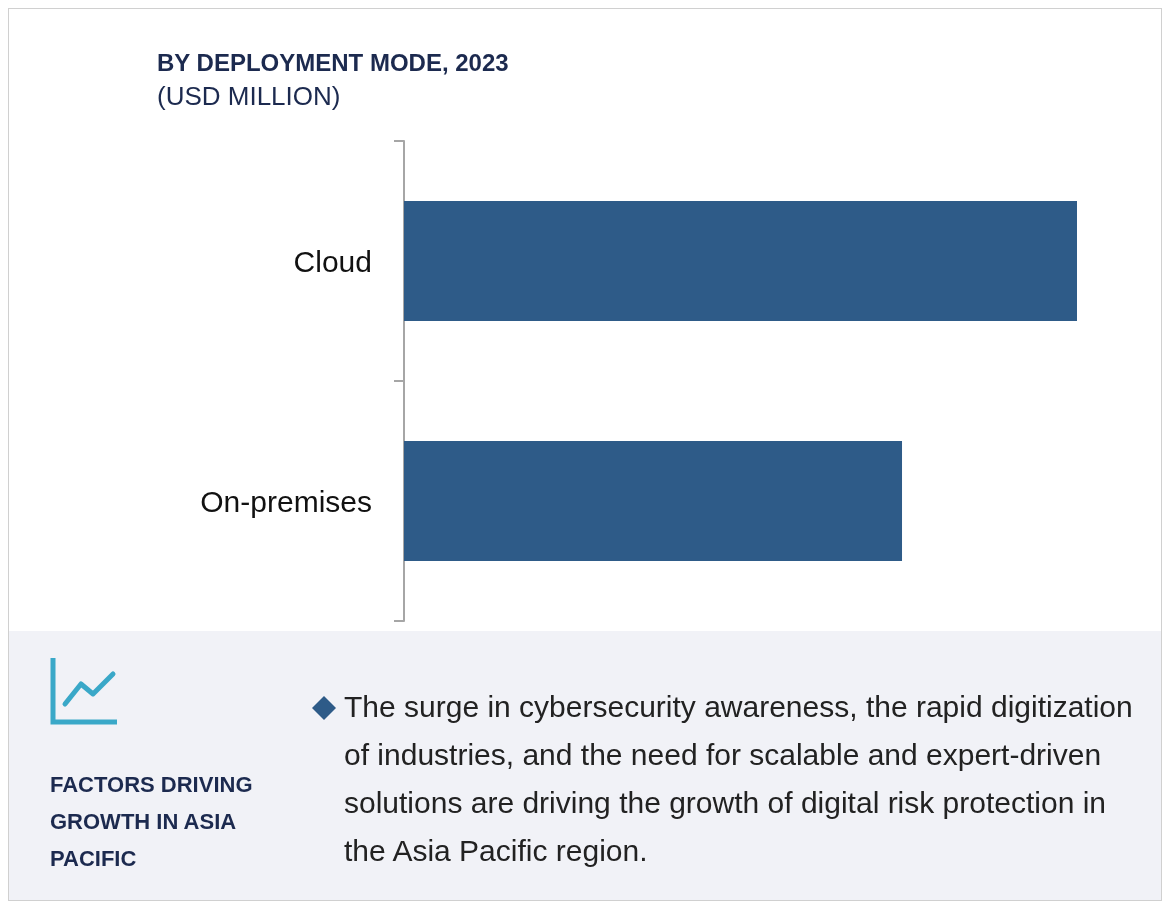 Image resolution: width=1170 pixels, height=909 pixels. Describe the element at coordinates (286, 501) in the screenshot. I see `y-tick-label: On-premises` at that location.